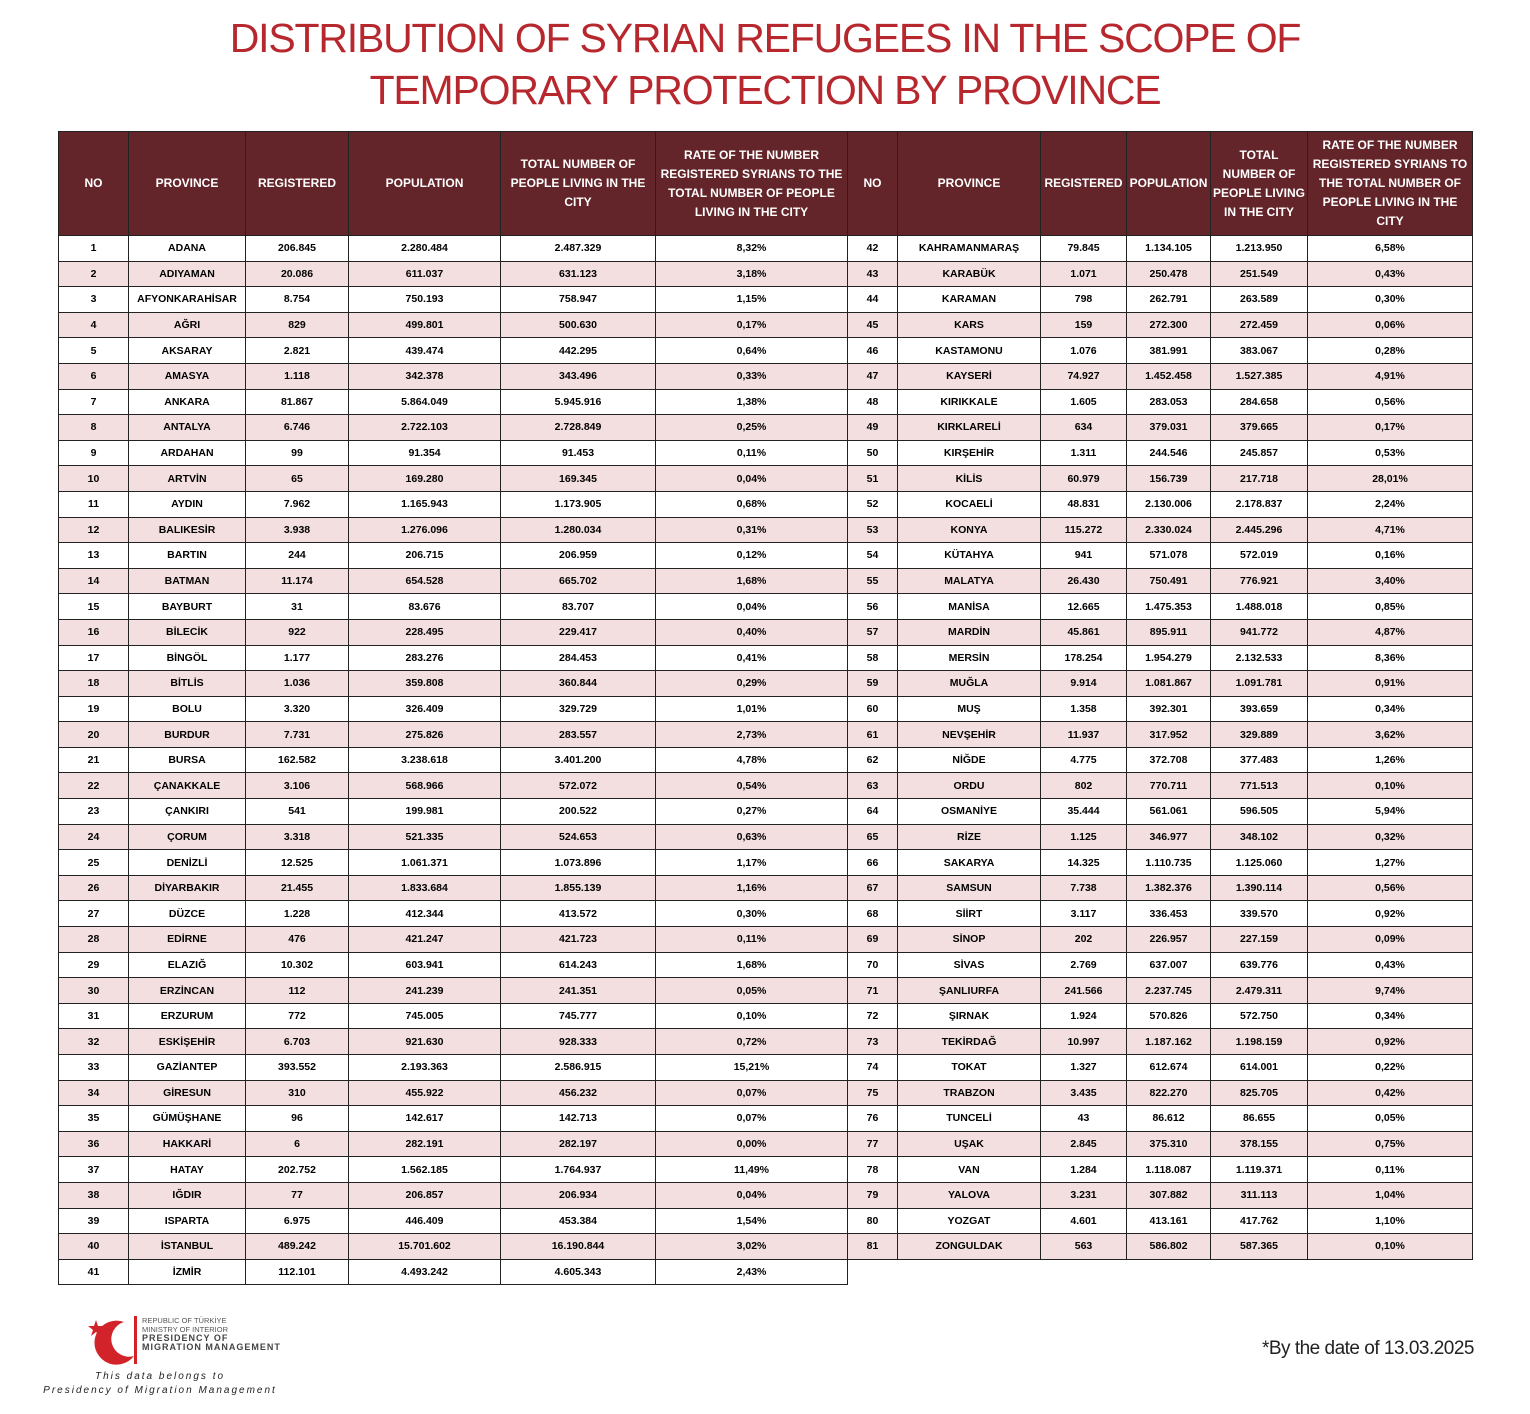  I want to click on cell: 65, so click(297, 478).